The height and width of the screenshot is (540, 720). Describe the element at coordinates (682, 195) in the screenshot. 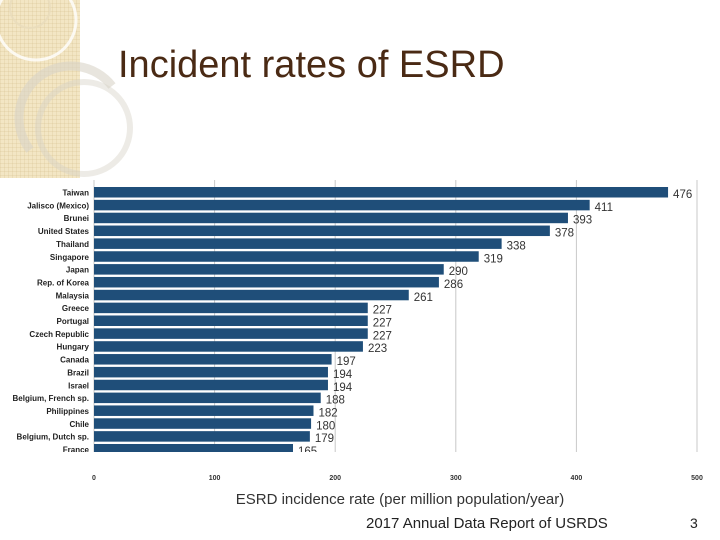

I see `value-label: 476` at that location.